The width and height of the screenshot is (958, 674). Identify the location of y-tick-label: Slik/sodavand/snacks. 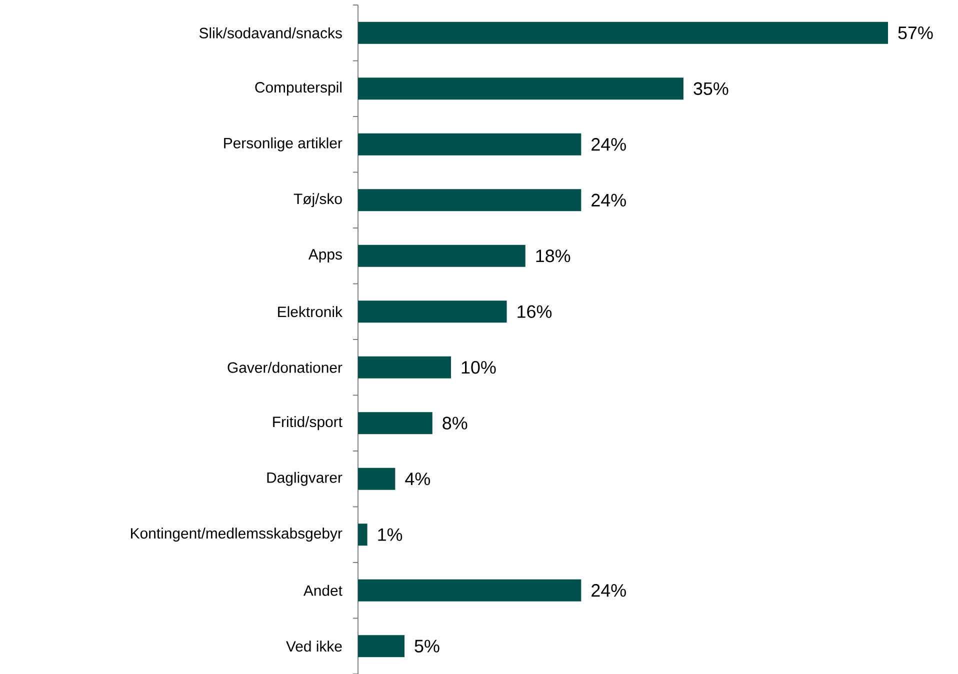
(270, 32).